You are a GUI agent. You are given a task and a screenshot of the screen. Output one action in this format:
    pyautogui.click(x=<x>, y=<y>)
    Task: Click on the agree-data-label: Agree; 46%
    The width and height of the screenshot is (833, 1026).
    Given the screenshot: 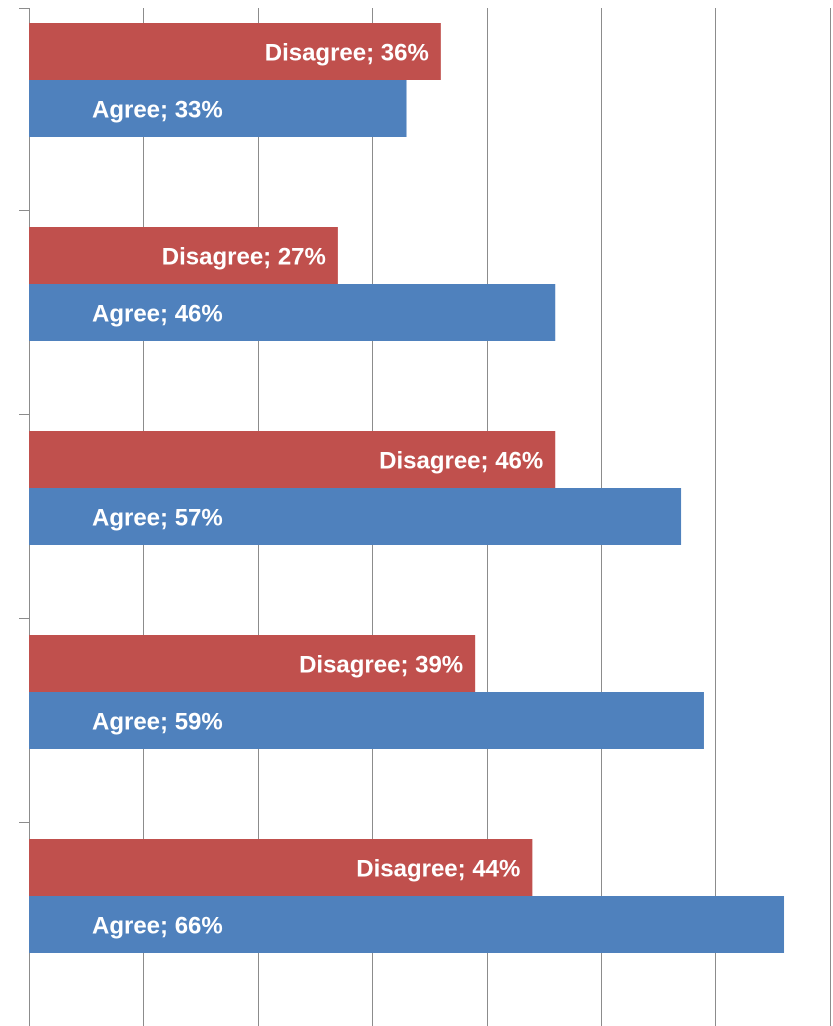 What is the action you would take?
    pyautogui.click(x=157, y=314)
    